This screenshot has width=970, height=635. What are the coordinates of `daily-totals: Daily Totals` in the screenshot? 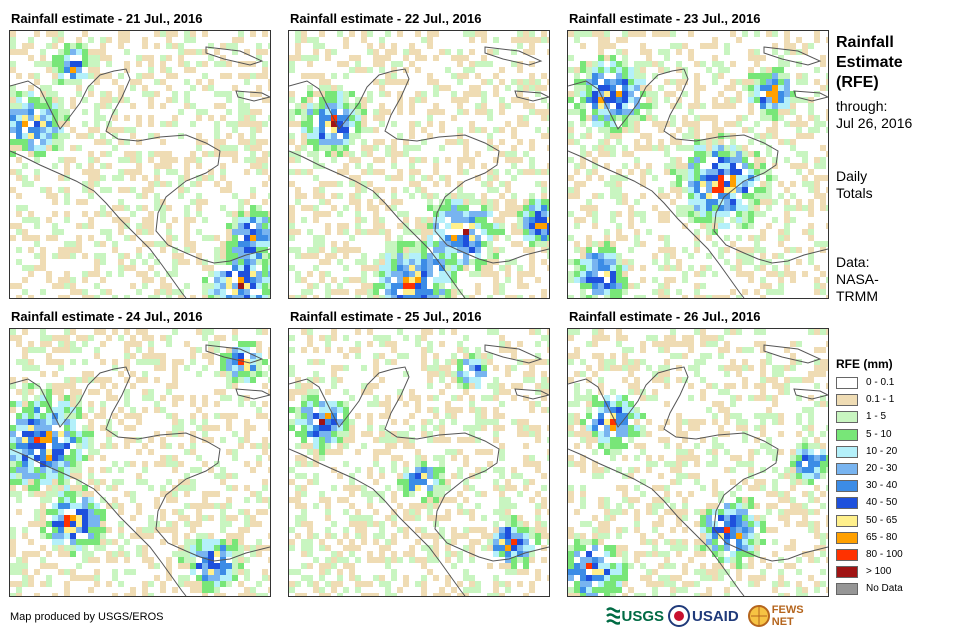 It's located at (854, 185).